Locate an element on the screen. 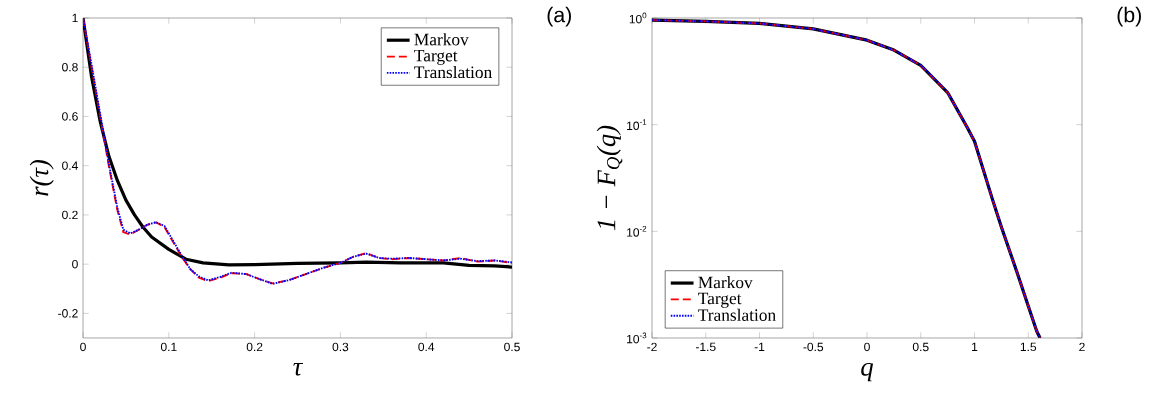 The image size is (1159, 402). text: (b) is located at coordinates (1129, 16).